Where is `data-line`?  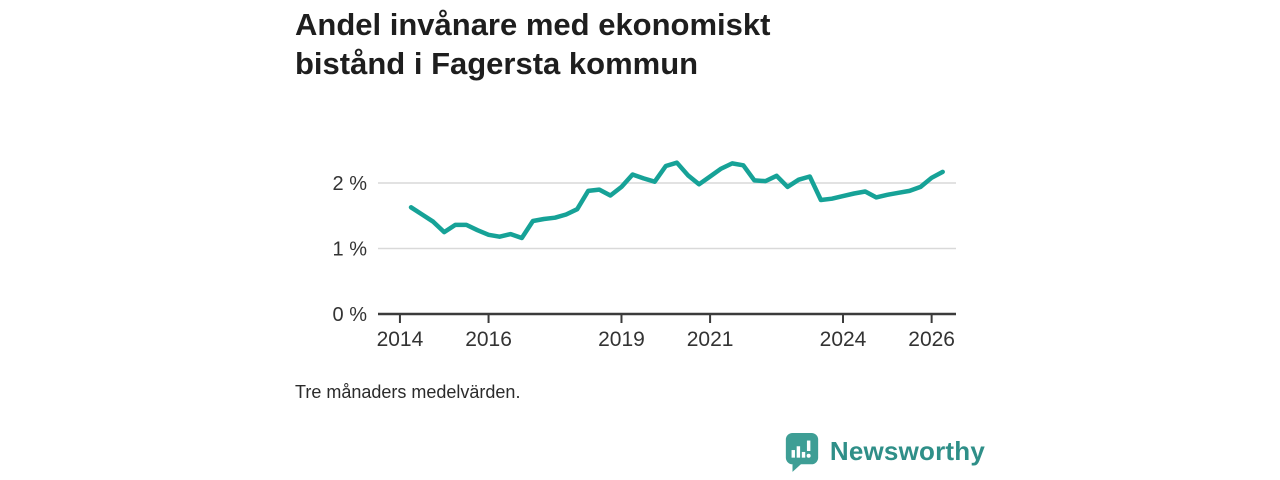 data-line is located at coordinates (676, 200).